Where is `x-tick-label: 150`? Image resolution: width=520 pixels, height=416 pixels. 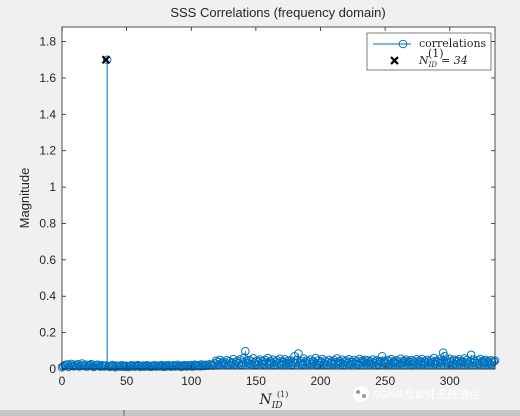
x-tick-label: 150 is located at coordinates (256, 381).